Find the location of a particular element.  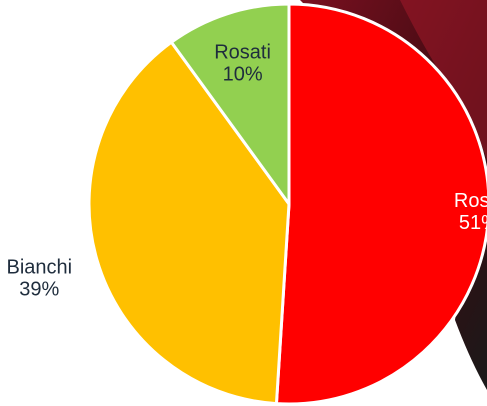

pie-slice-rosati is located at coordinates (230, 104).